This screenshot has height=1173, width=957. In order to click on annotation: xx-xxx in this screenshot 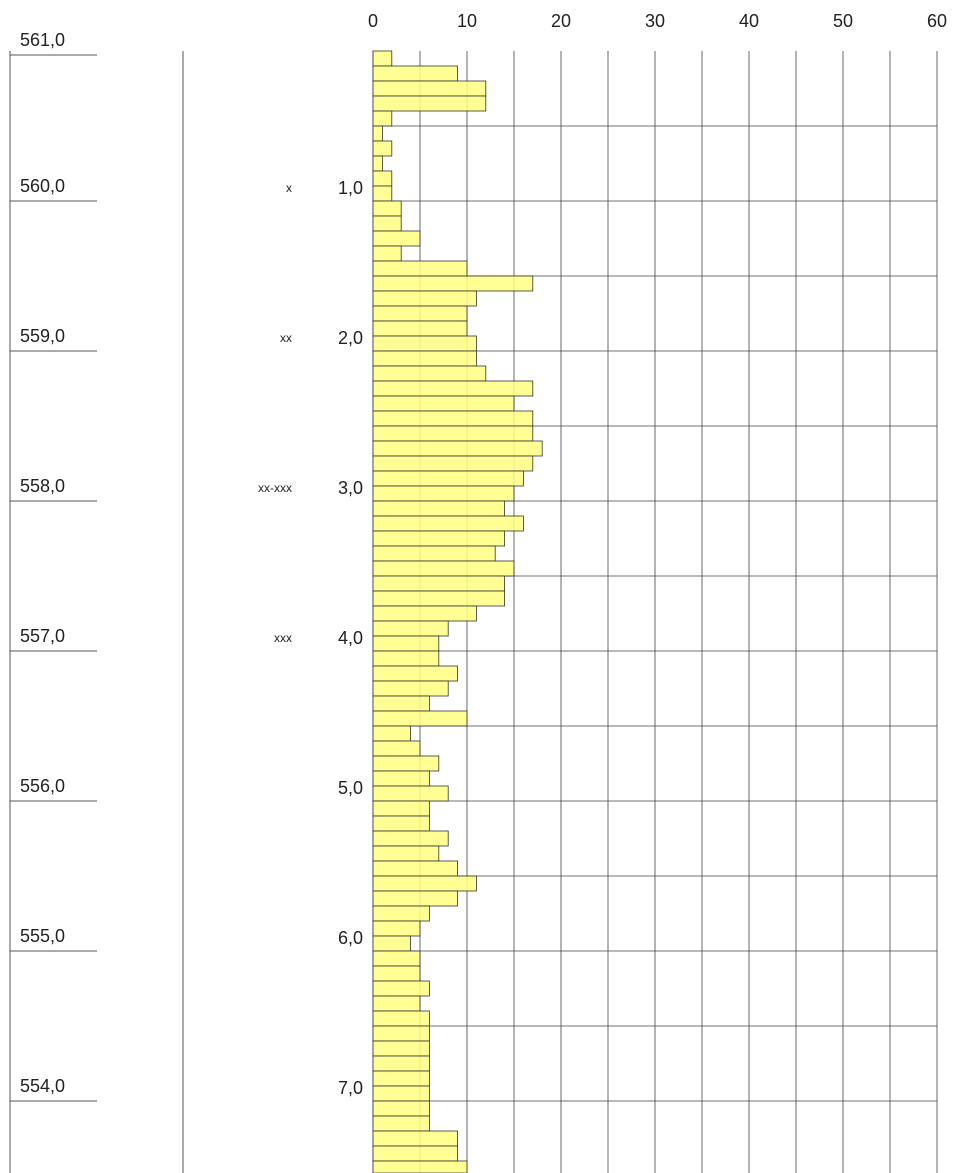, I will do `click(275, 488)`.